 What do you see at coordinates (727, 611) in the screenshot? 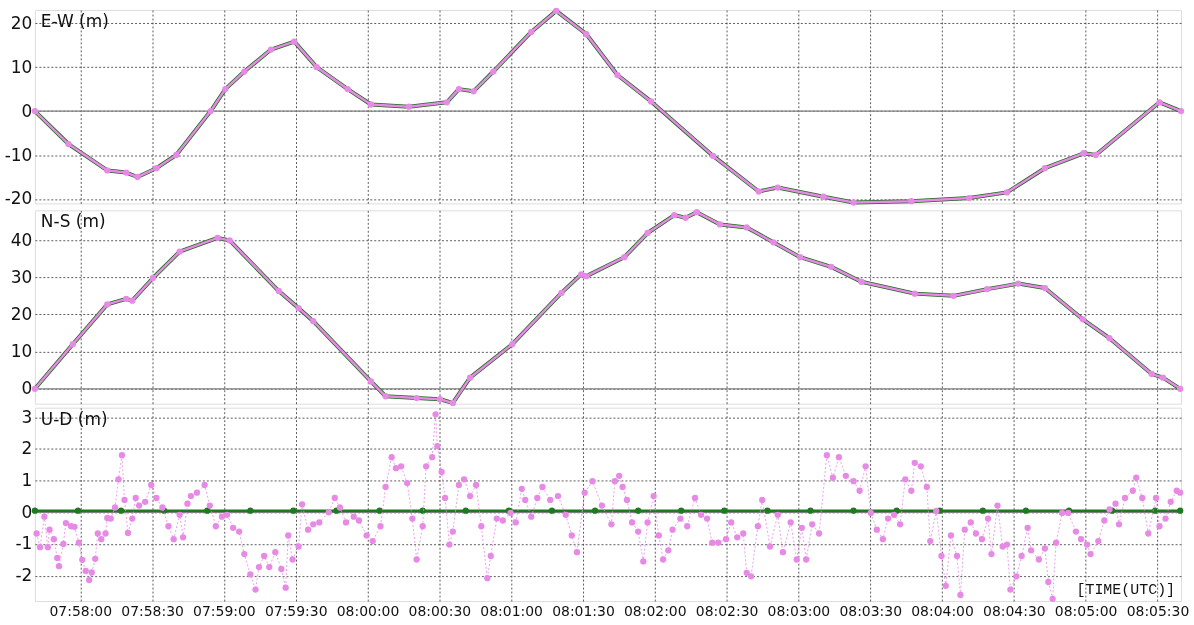
I see `x-tick-label: 08:02:30` at bounding box center [727, 611].